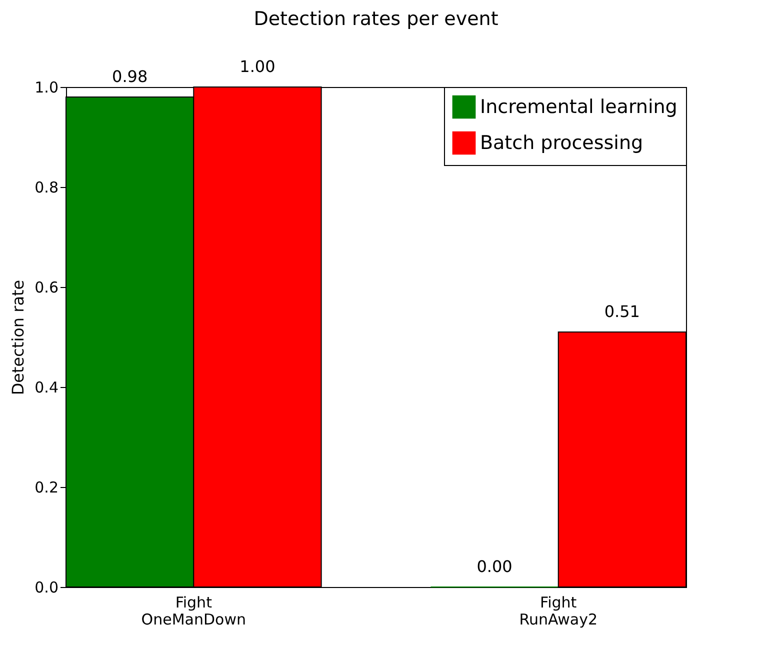 This screenshot has height=655, width=758. What do you see at coordinates (46, 387) in the screenshot?
I see `y-tick-label: 0.4` at bounding box center [46, 387].